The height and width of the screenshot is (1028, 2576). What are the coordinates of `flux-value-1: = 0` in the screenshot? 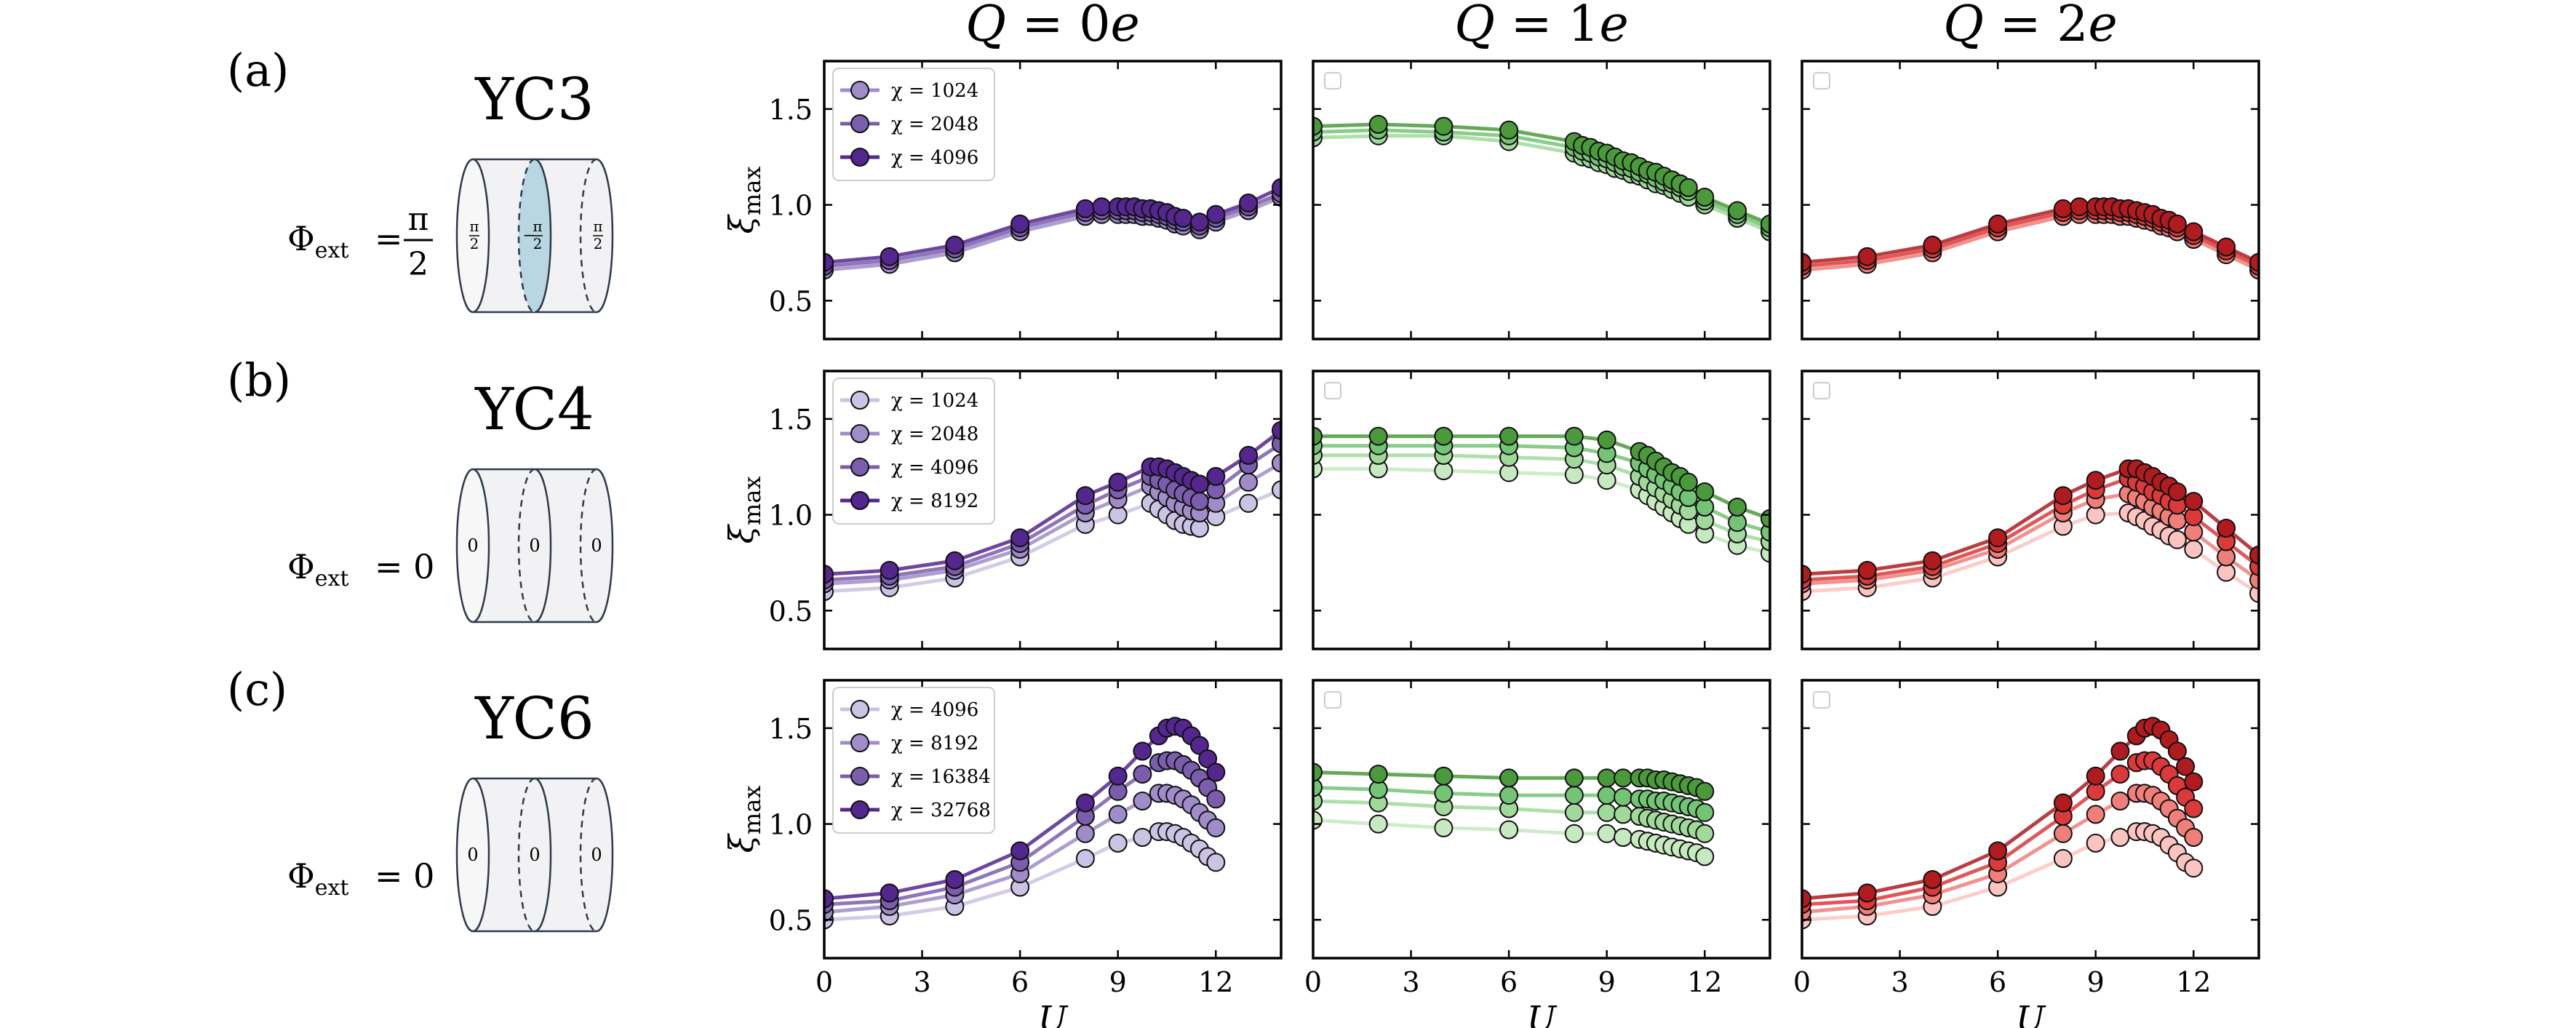 It's located at (404, 566).